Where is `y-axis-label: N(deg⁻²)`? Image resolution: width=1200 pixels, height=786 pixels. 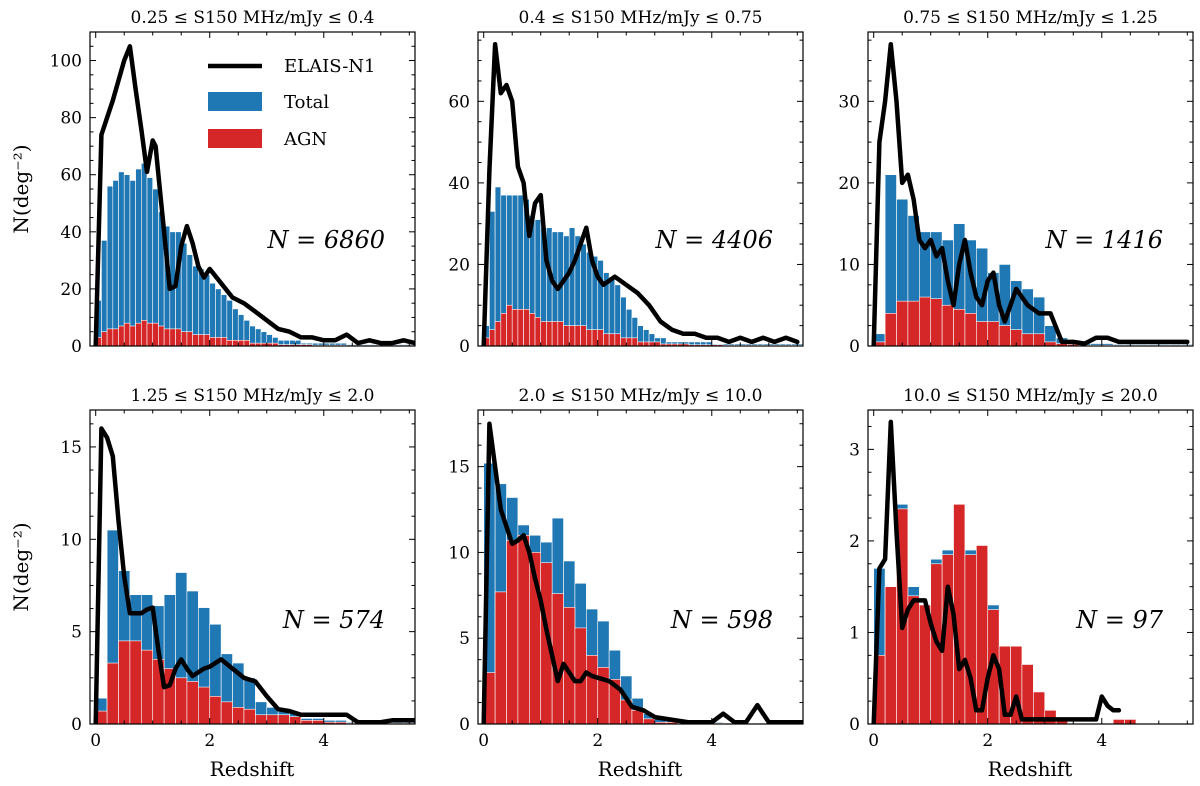
y-axis-label: N(deg⁻²) is located at coordinates (21, 188).